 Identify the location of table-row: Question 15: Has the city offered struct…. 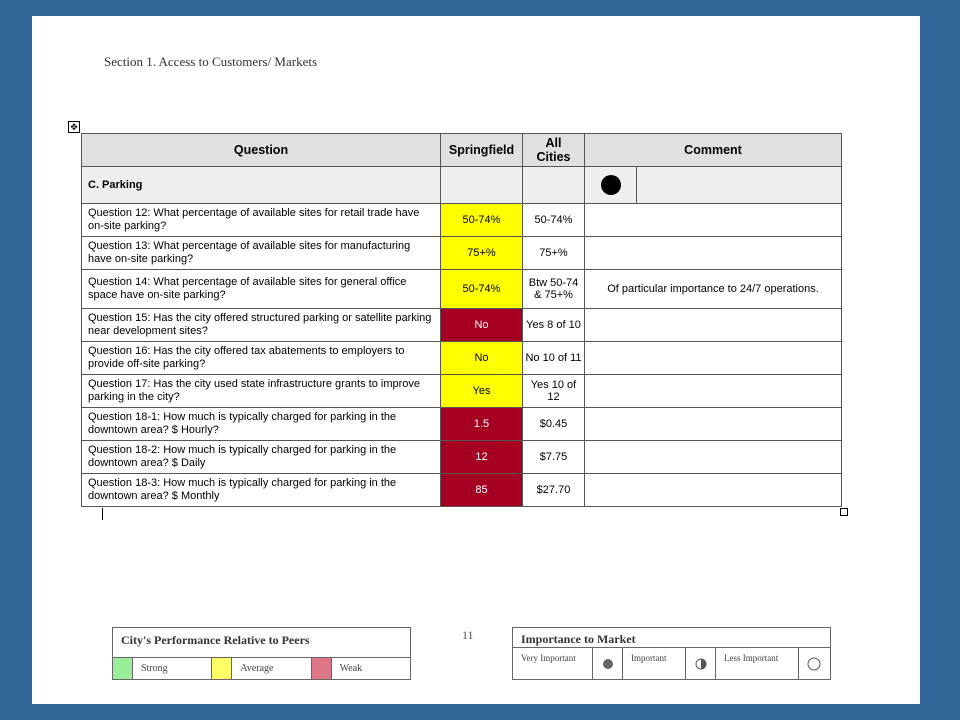
(461, 325).